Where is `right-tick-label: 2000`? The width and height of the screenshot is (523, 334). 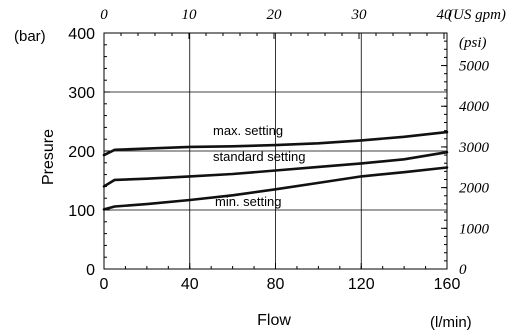 right-tick-label: 2000 is located at coordinates (474, 189).